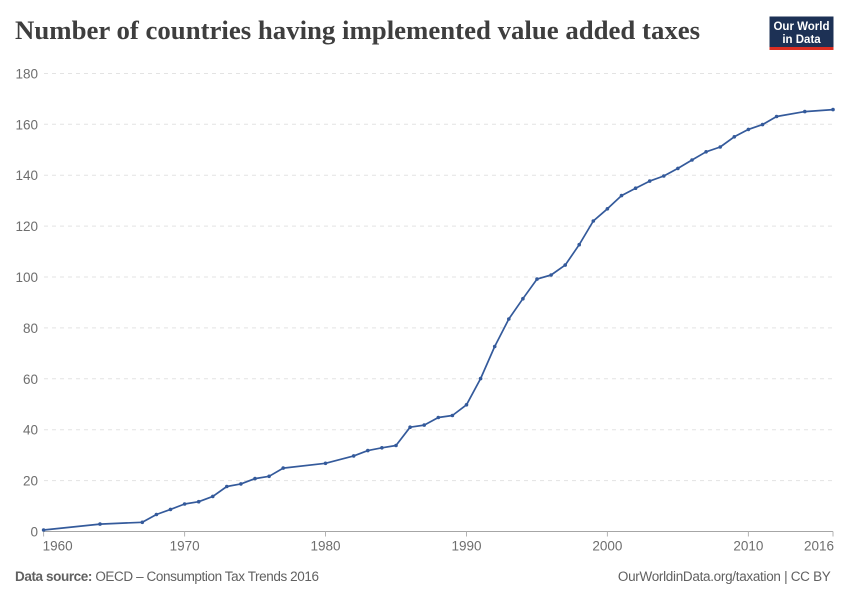 The height and width of the screenshot is (600, 850). What do you see at coordinates (748, 546) in the screenshot?
I see `svg-text: 2010` at bounding box center [748, 546].